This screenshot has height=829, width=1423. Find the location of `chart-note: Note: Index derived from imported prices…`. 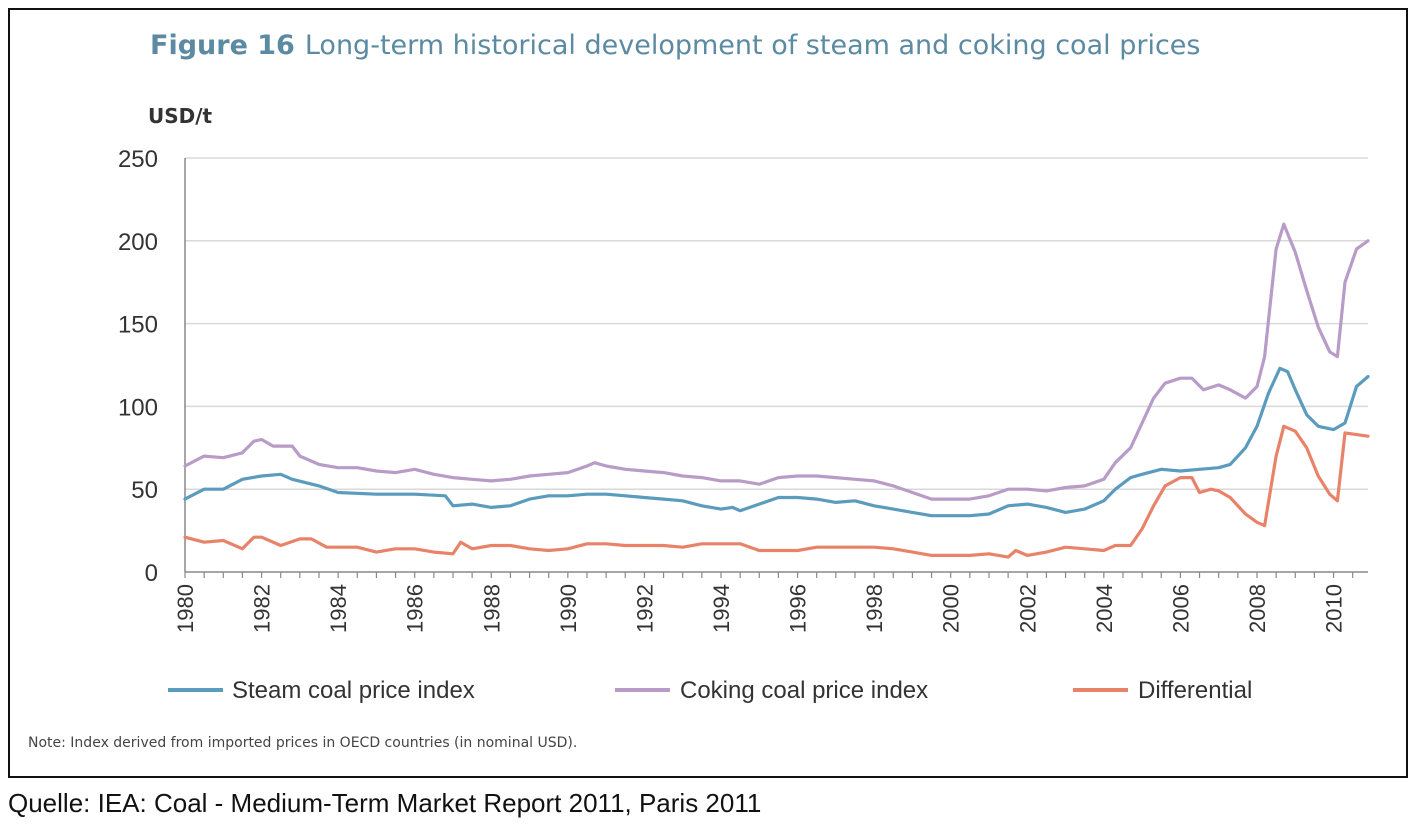

chart-note: Note: Index derived from imported prices… is located at coordinates (303, 743).